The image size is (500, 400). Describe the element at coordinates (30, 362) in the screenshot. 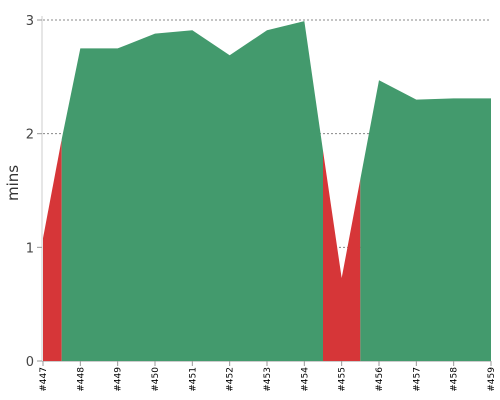

I see `y-tick-label: 0` at that location.